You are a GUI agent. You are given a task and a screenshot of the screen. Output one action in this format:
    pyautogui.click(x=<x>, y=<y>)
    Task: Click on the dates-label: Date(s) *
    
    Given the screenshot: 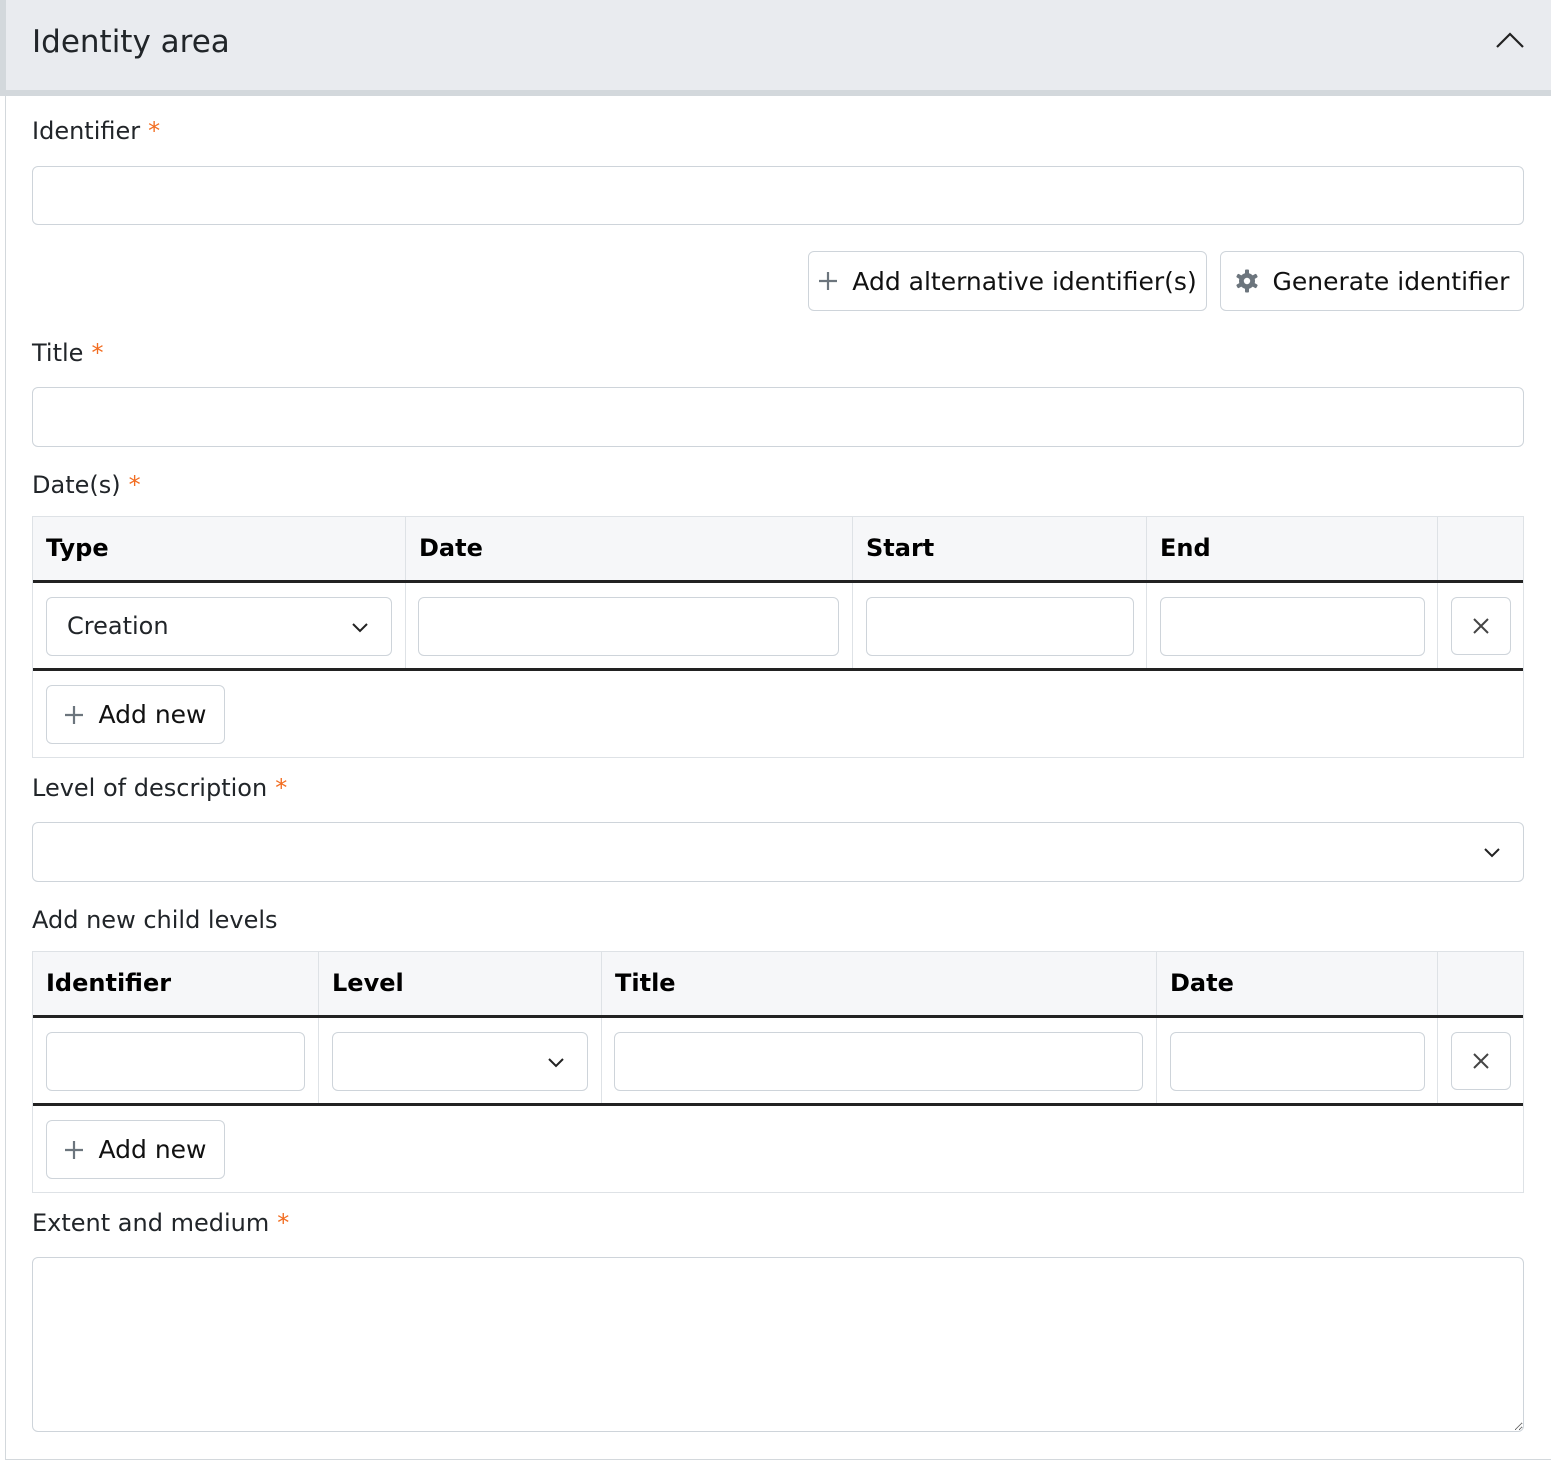 What is the action you would take?
    pyautogui.click(x=86, y=485)
    